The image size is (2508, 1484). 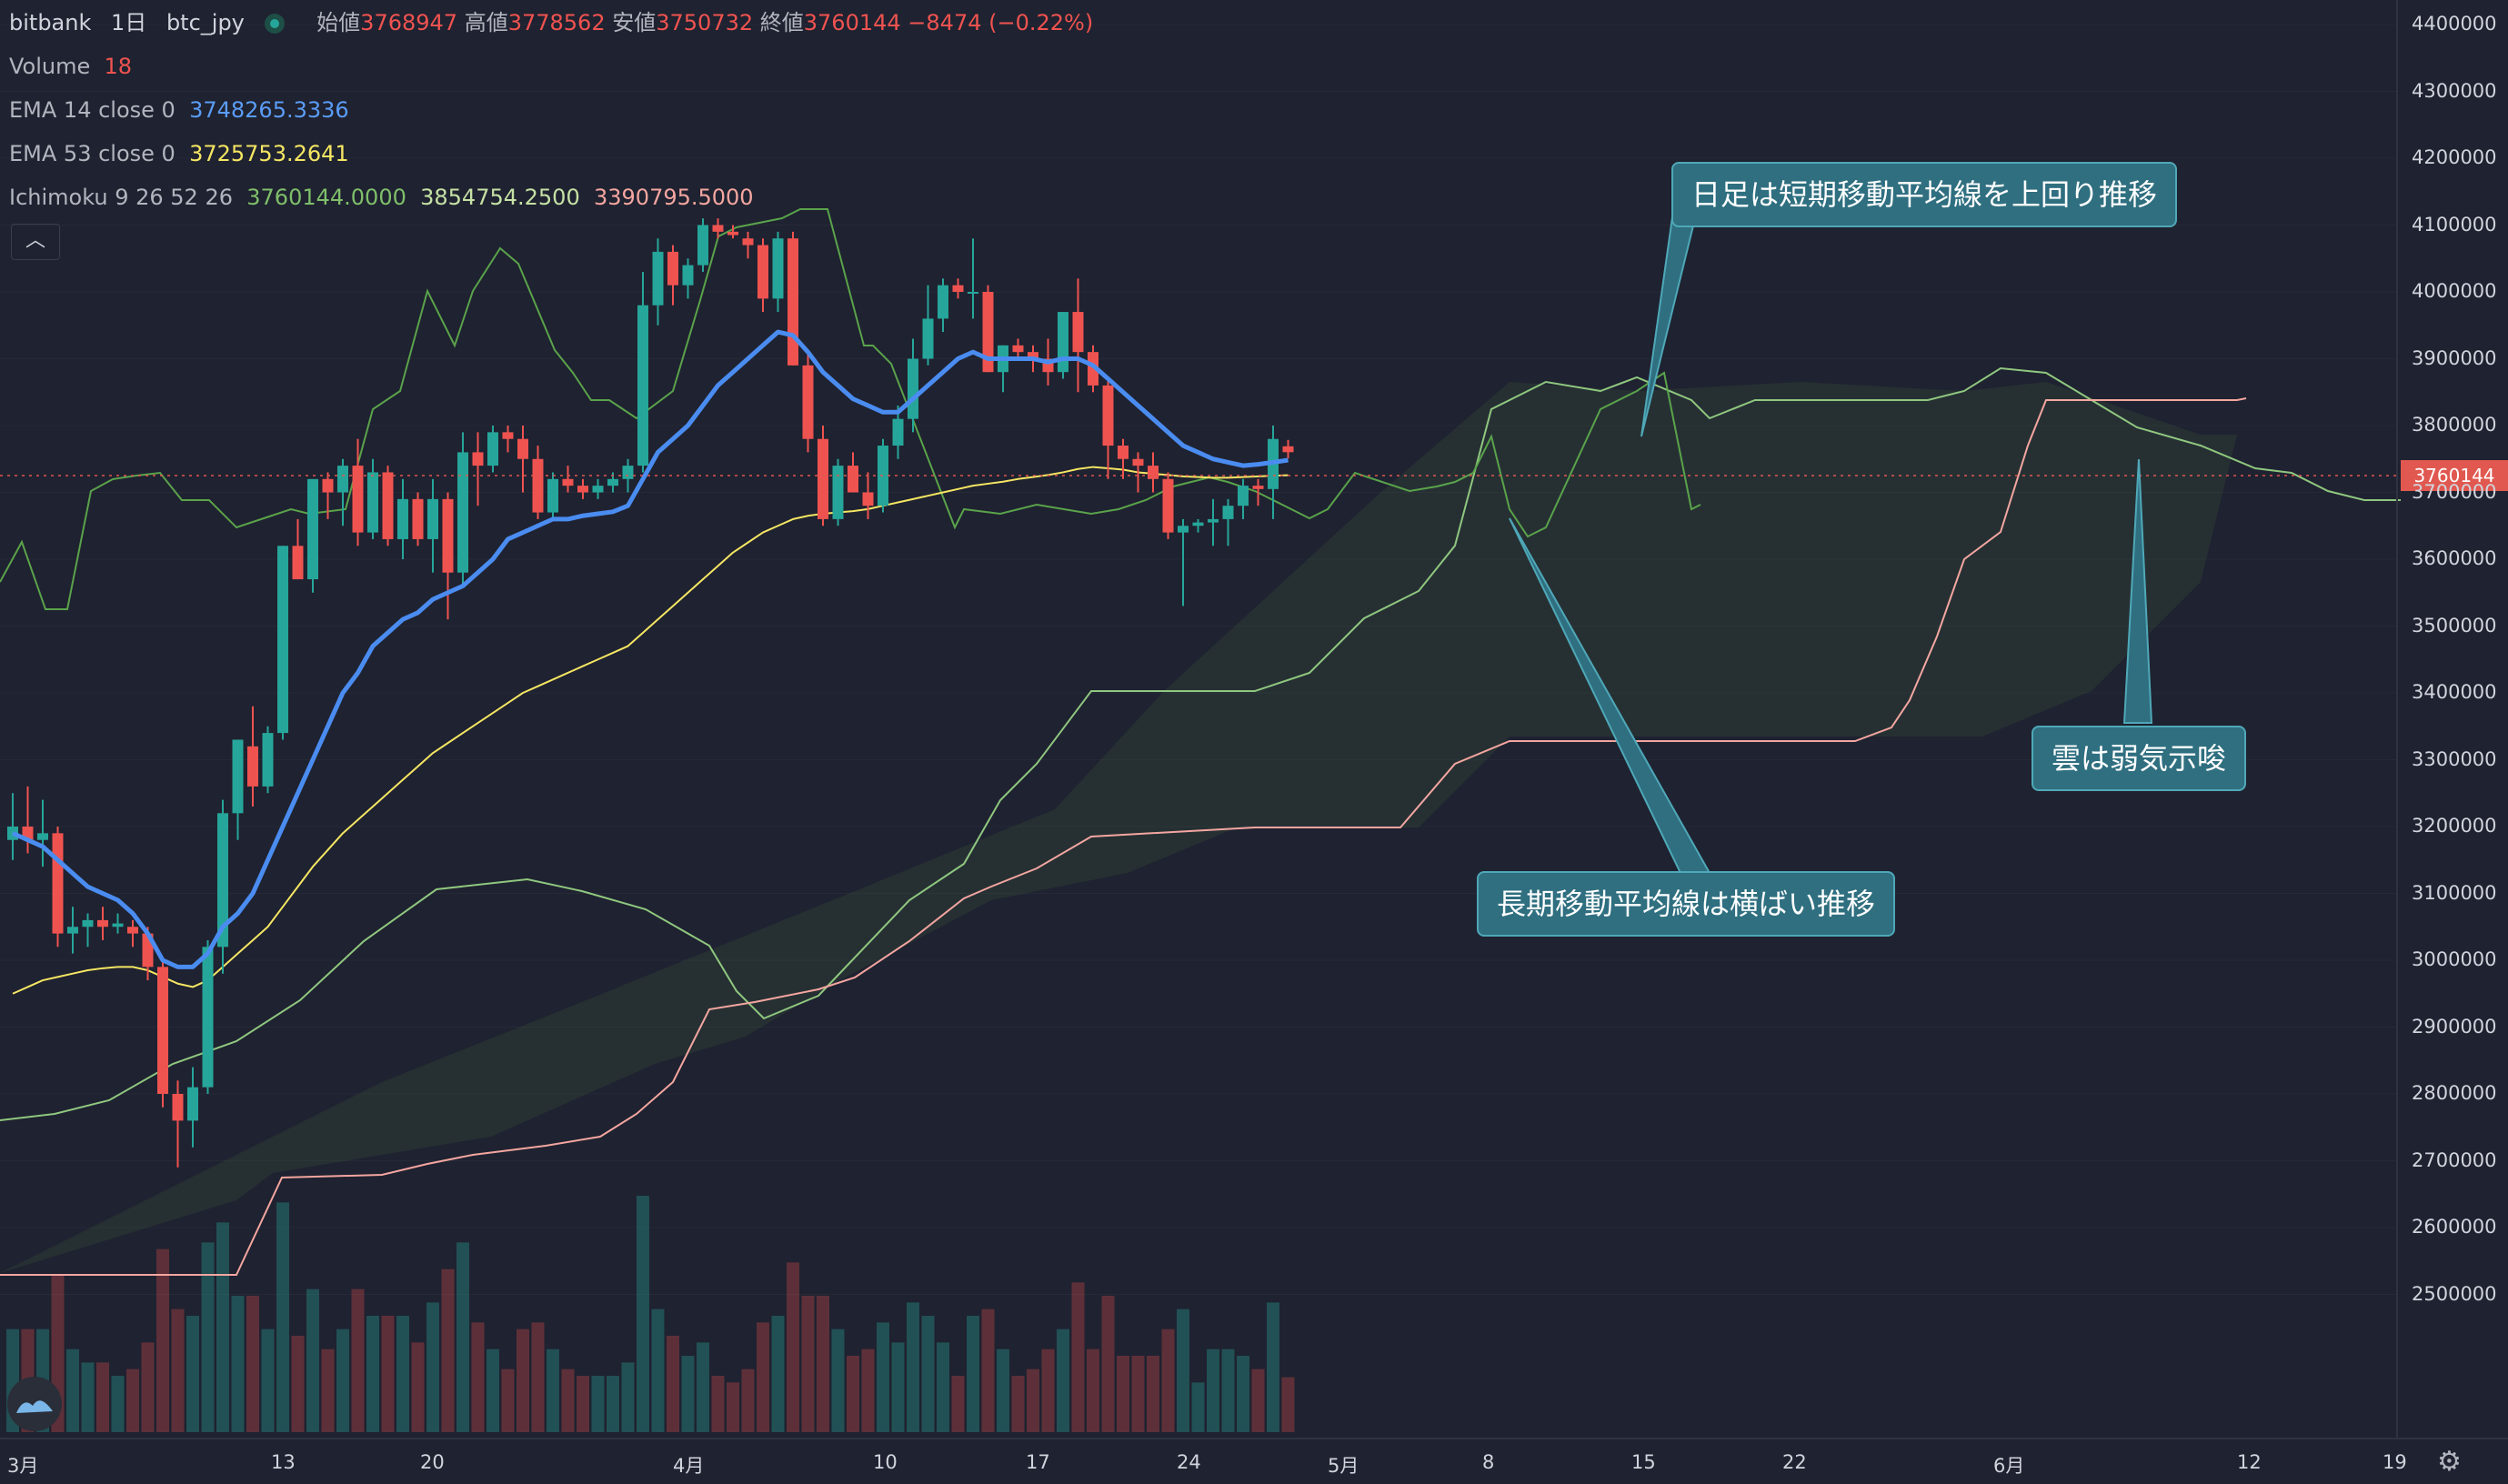 I want to click on market-status-icon, so click(x=274, y=24).